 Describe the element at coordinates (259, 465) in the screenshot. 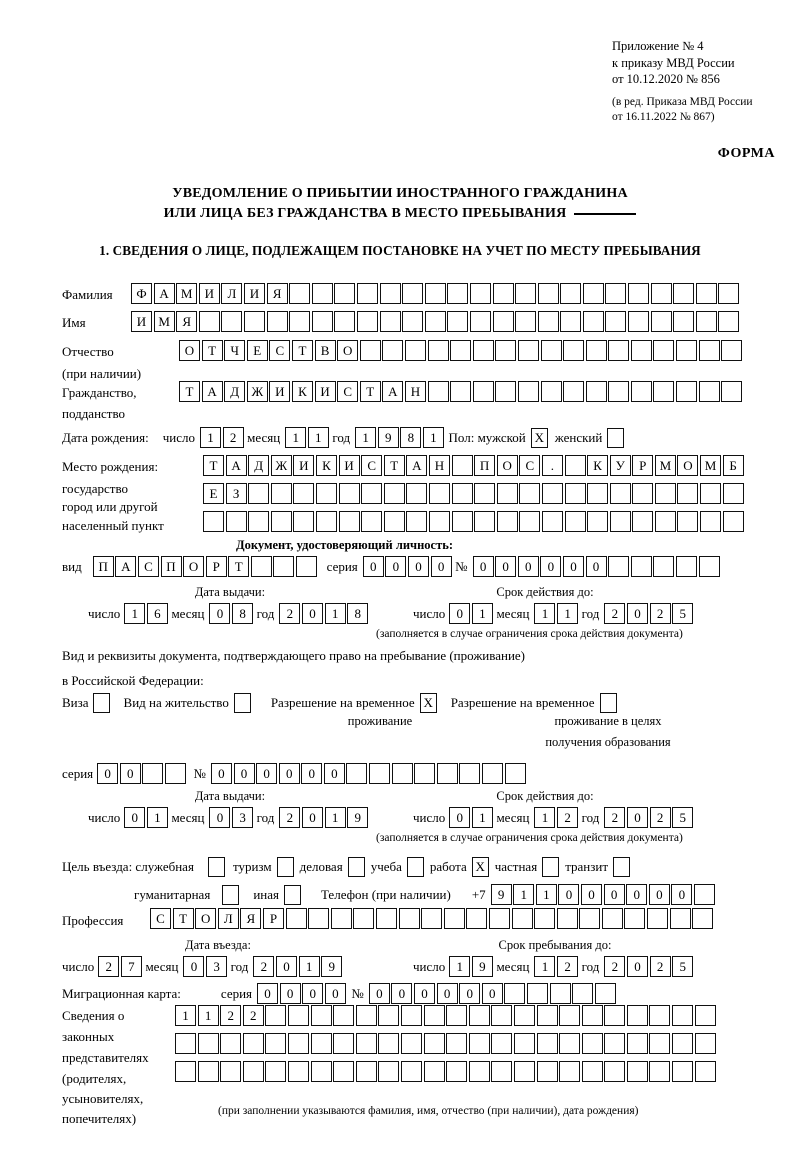

I see `char-cell: Д` at that location.